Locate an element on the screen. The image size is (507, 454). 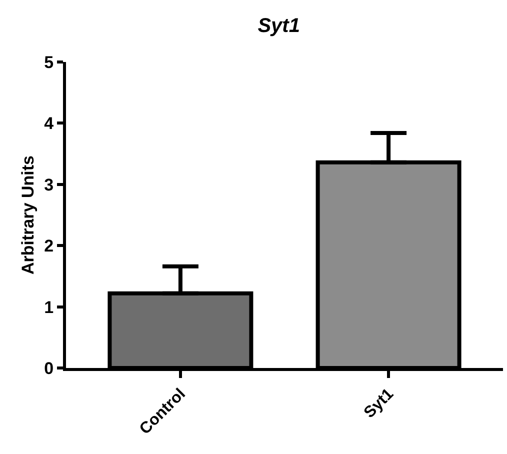
chart-title: Syt1 is located at coordinates (279, 26).